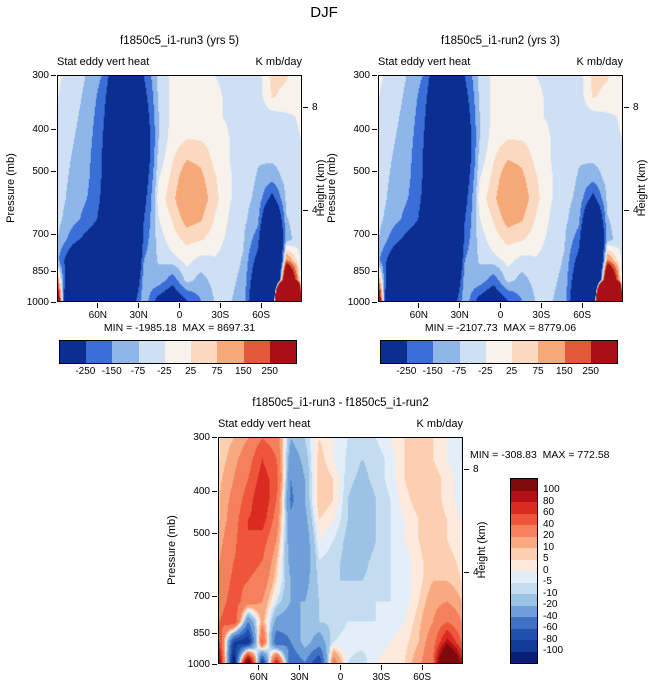 This screenshot has width=648, height=694. Describe the element at coordinates (243, 371) in the screenshot. I see `colorbar-tick-label: 150` at that location.